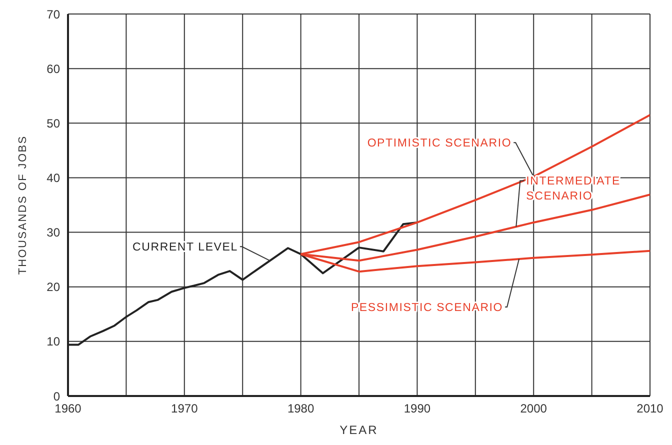  What do you see at coordinates (359, 430) in the screenshot?
I see `x-axis-title: YEAR` at bounding box center [359, 430].